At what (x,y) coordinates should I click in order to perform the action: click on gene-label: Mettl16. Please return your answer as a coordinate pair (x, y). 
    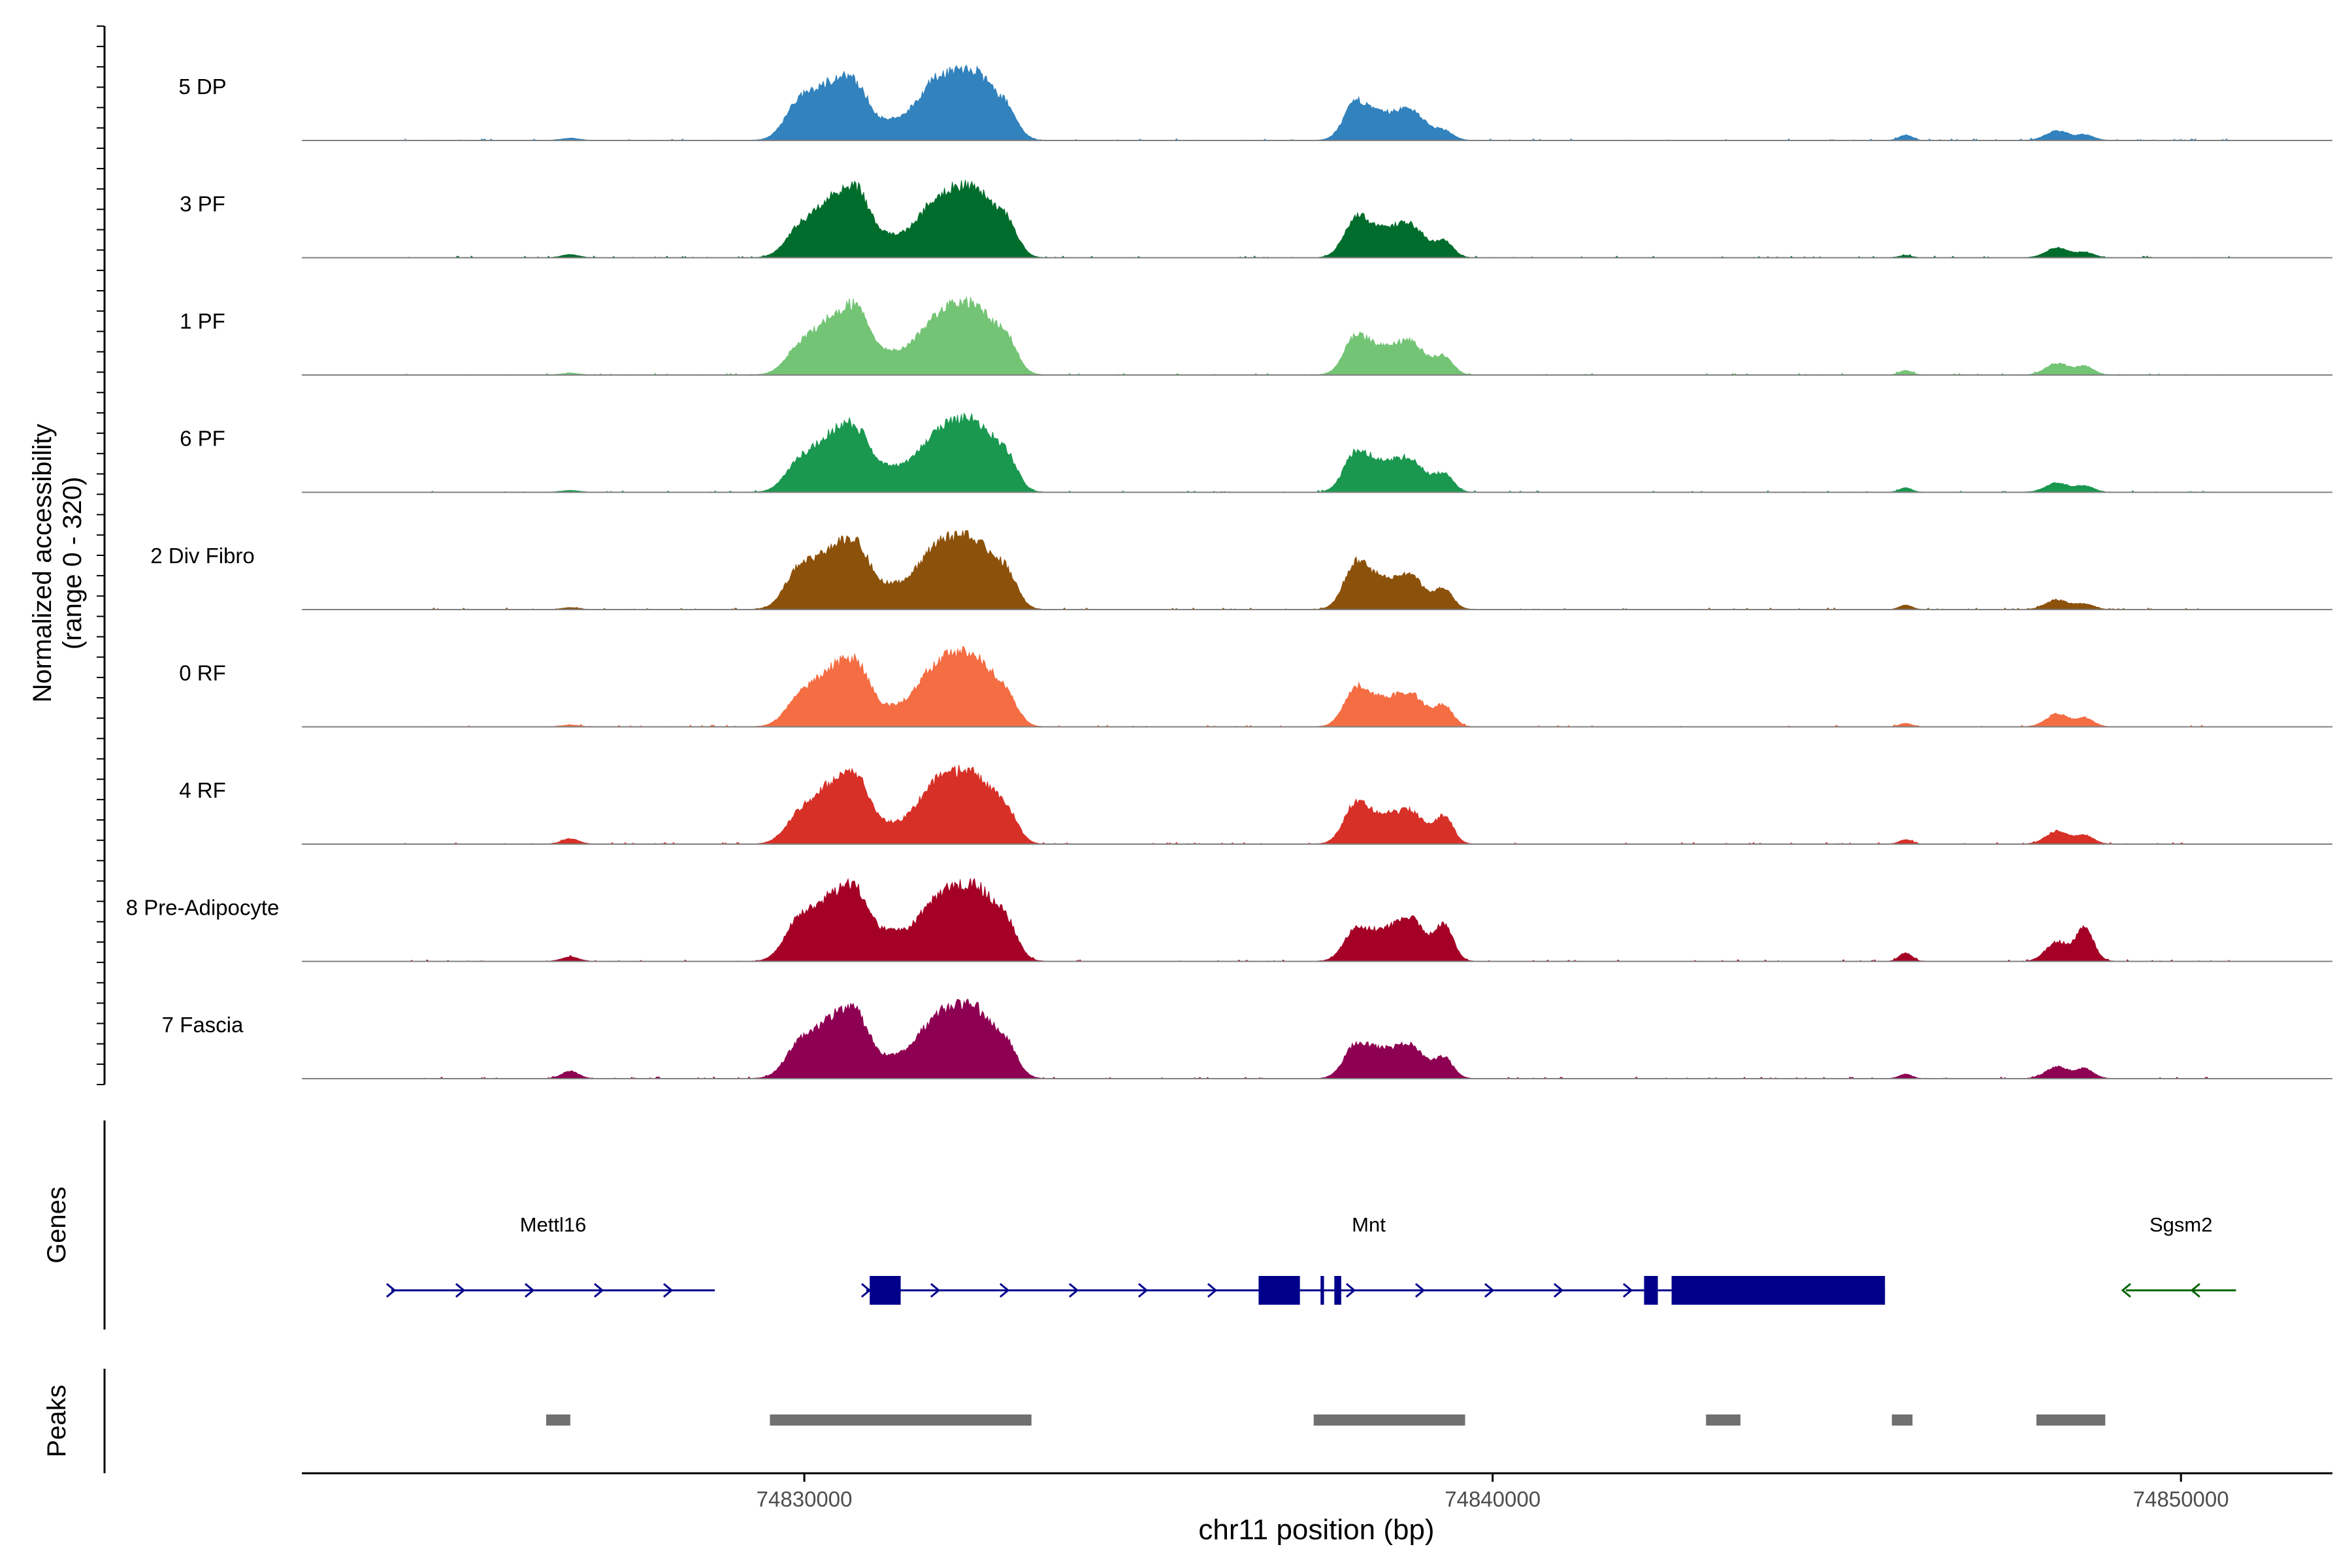
    Looking at the image, I should click on (553, 1224).